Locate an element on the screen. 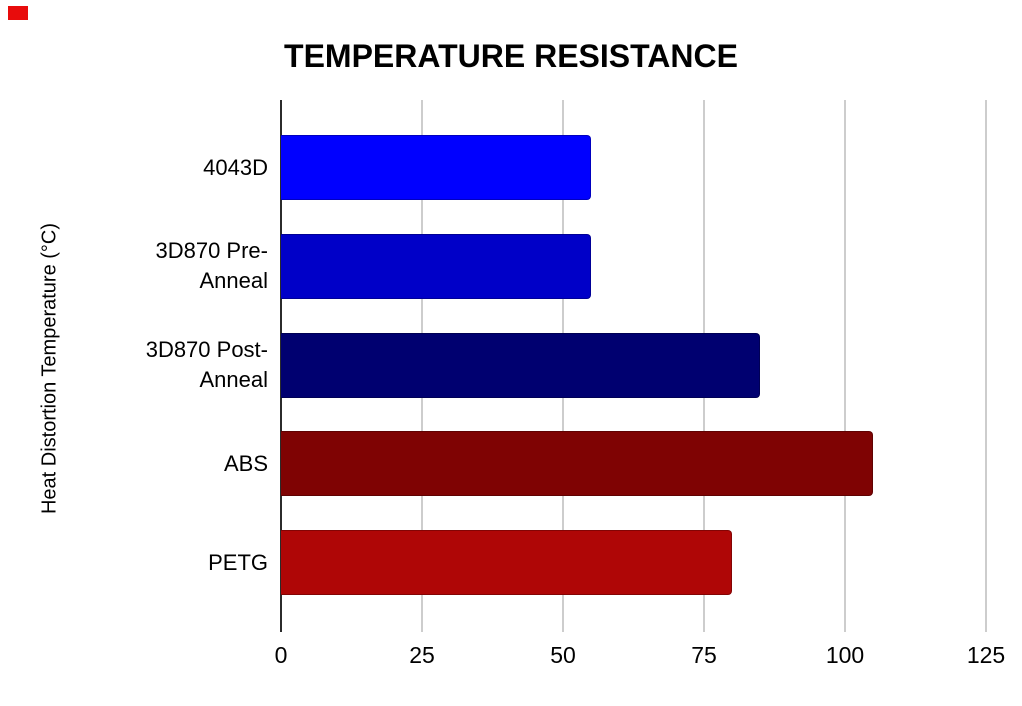 Image resolution: width=1022 pixels, height=706 pixels. x-tick-label: 125 is located at coordinates (986, 655).